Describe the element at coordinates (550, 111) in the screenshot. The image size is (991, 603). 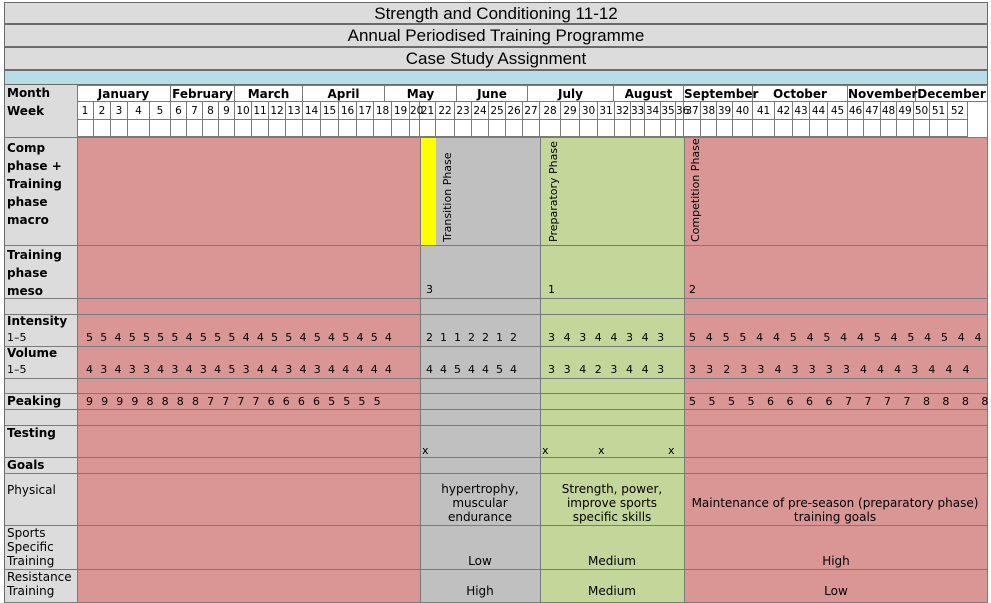
I see `week-28: 28` at that location.